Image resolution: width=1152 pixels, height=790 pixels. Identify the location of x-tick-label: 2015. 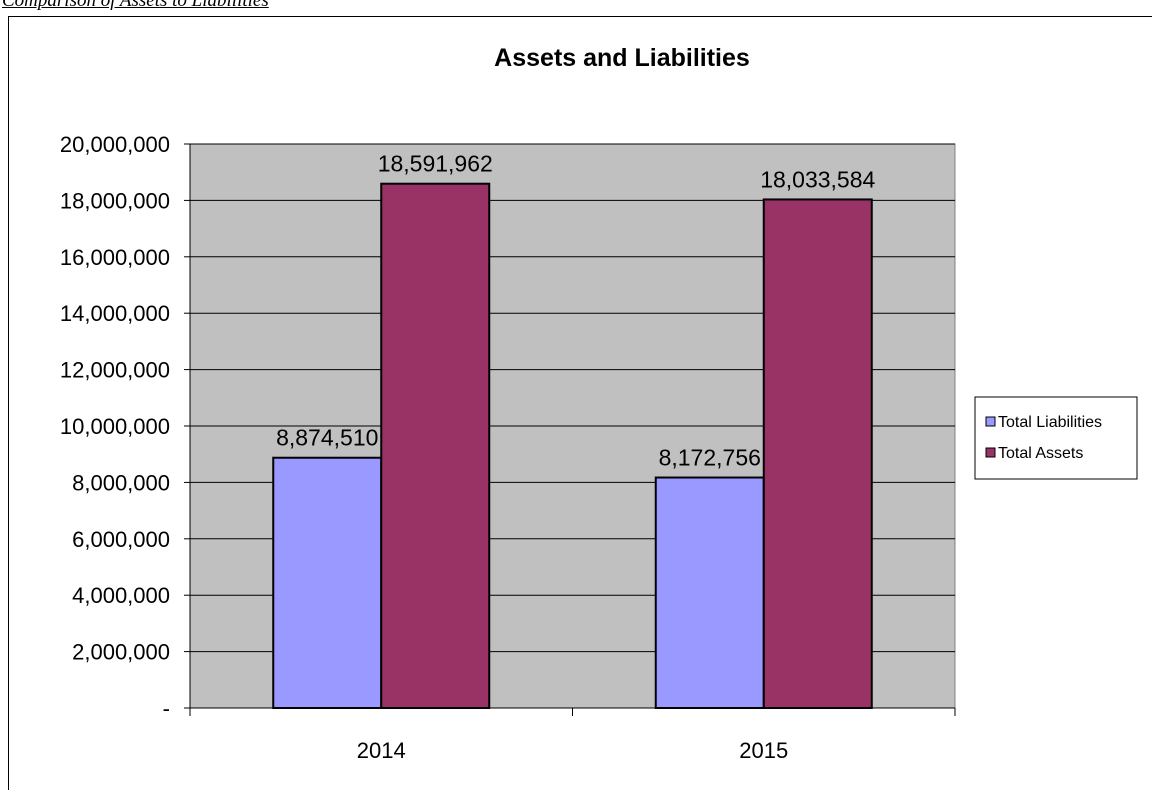
(763, 750).